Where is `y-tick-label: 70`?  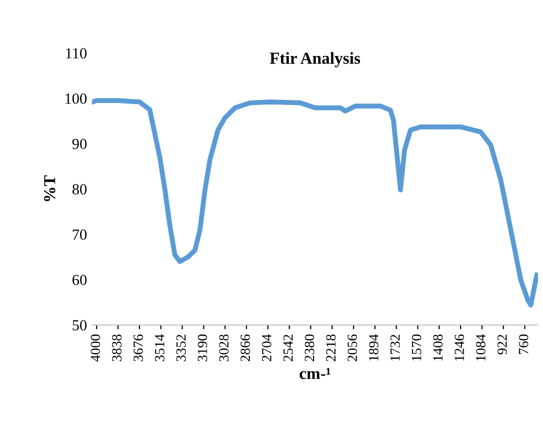 y-tick-label: 70 is located at coordinates (79, 234).